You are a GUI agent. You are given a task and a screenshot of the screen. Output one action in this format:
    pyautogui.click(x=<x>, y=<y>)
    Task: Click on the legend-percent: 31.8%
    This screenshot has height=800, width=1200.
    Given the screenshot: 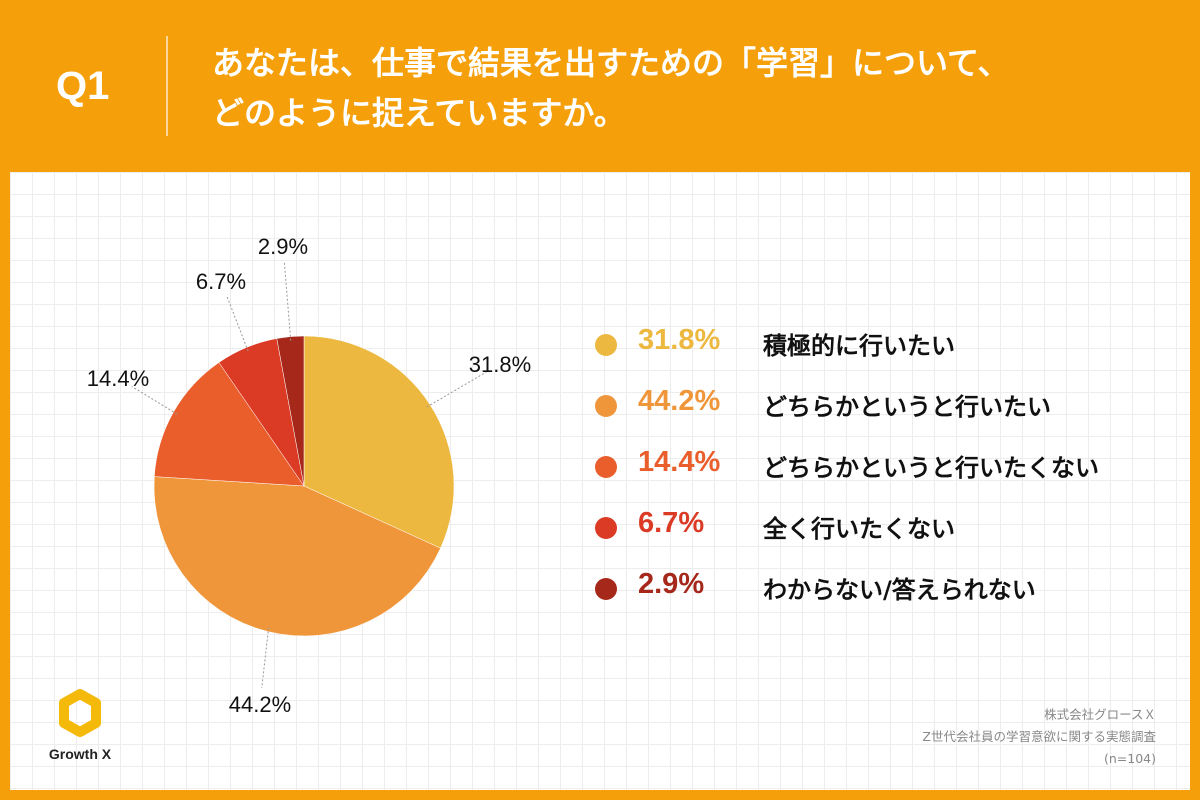 What is the action you would take?
    pyautogui.click(x=679, y=340)
    